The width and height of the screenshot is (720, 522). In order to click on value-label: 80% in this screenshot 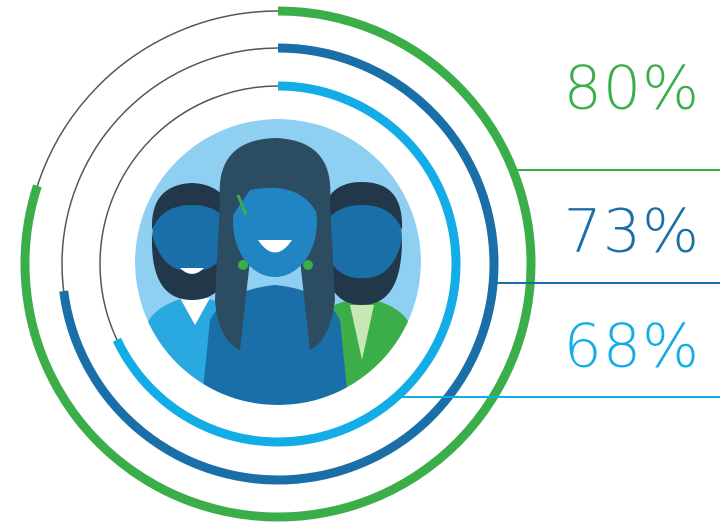, I will do `click(632, 89)`.